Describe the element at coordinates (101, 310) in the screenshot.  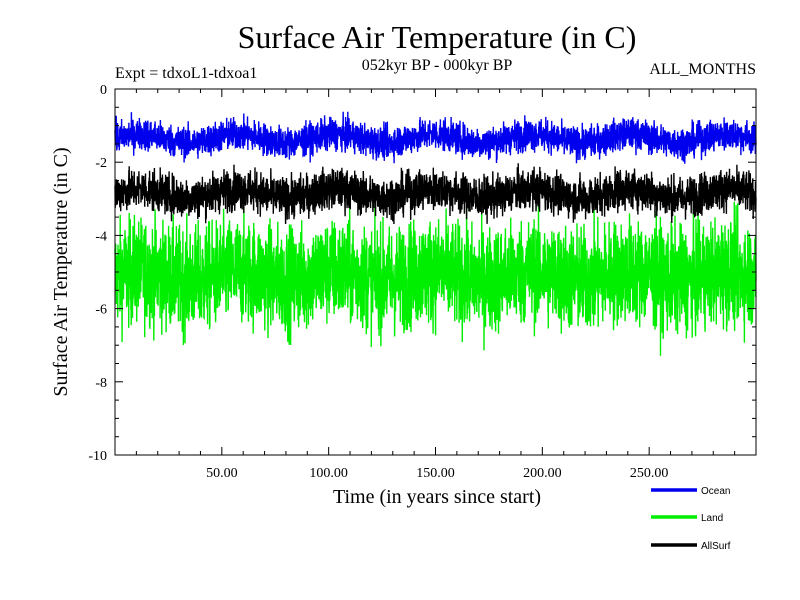
I see `y-tick-label: -6` at that location.